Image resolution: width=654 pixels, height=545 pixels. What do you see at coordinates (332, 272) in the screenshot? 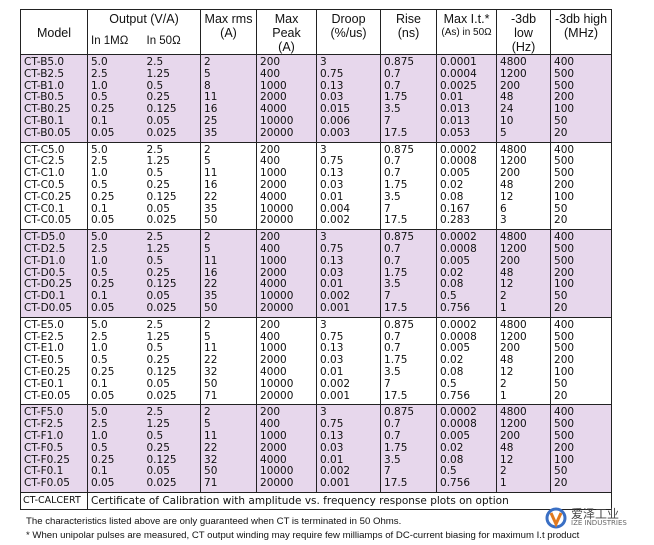
I see `value: 0.03` at bounding box center [332, 272].